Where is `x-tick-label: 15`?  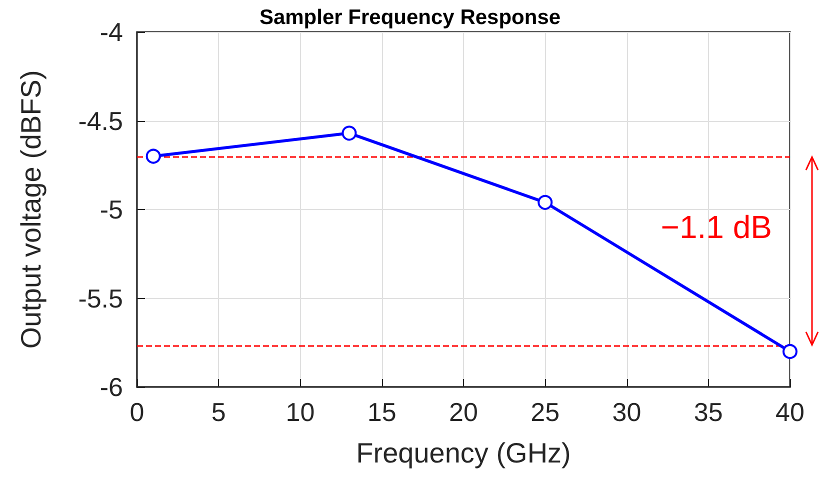 x-tick-label: 15 is located at coordinates (381, 412).